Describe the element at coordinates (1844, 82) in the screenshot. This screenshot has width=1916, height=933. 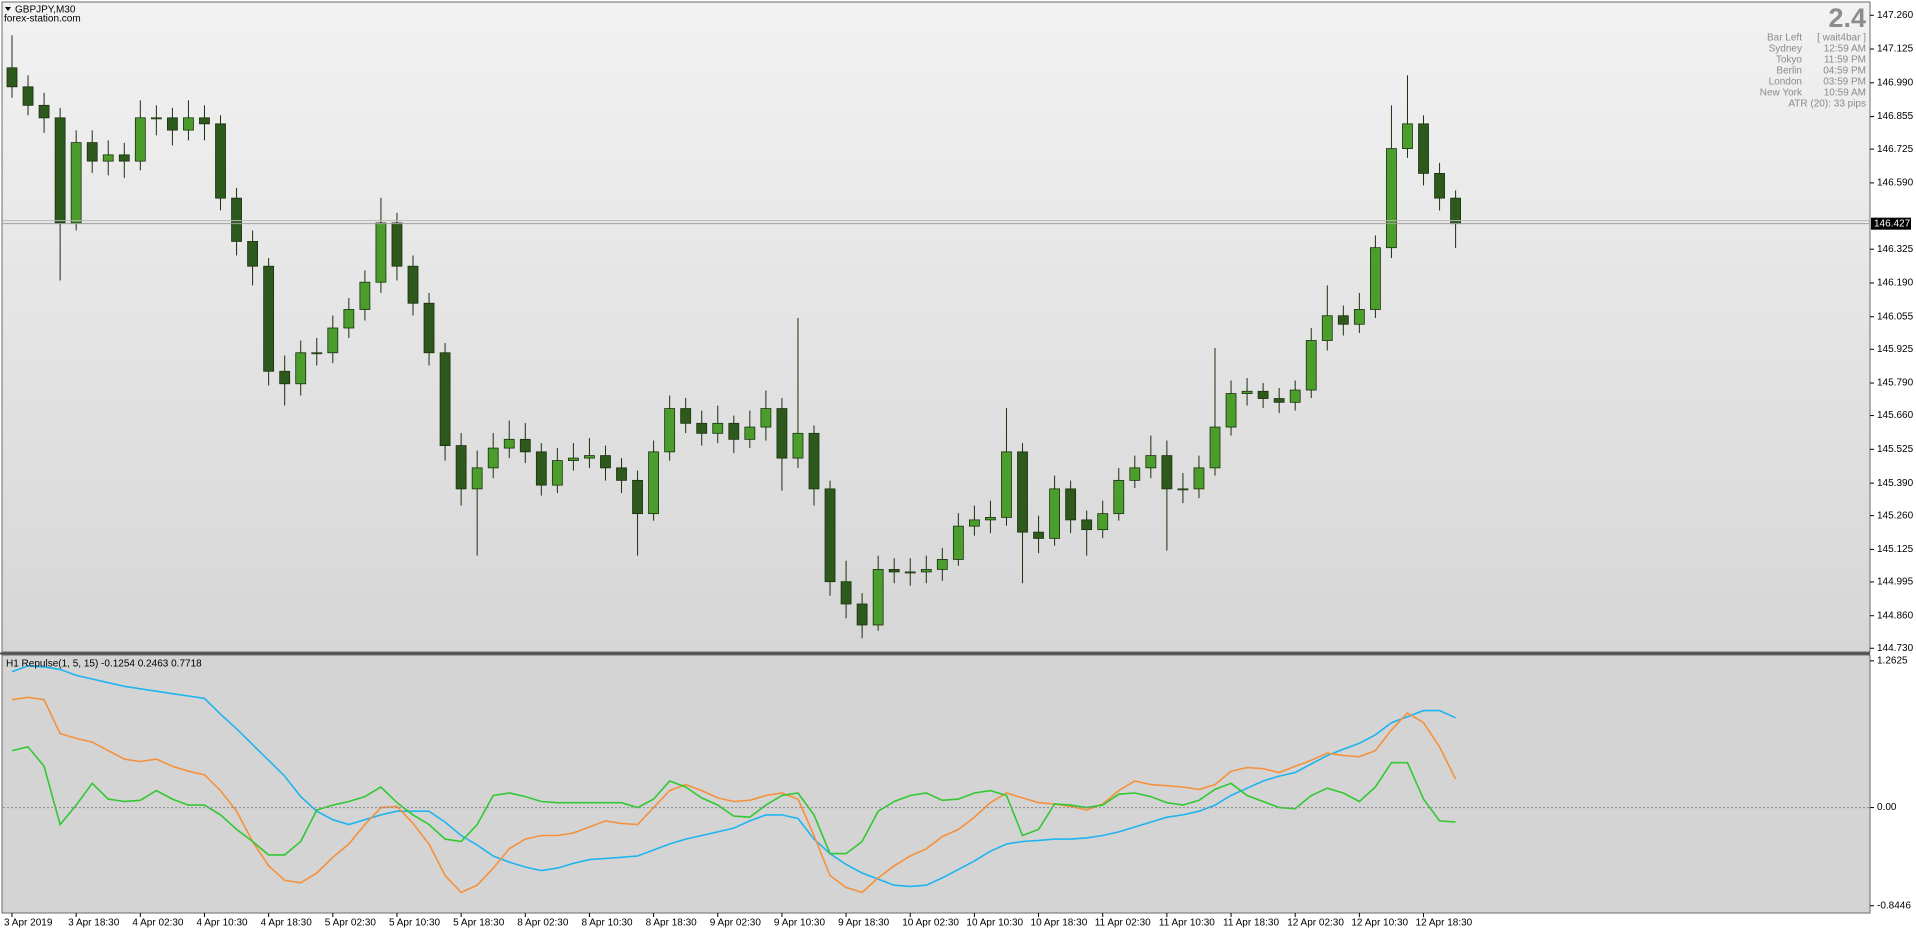
I see `info-value: 03:59 PM` at that location.